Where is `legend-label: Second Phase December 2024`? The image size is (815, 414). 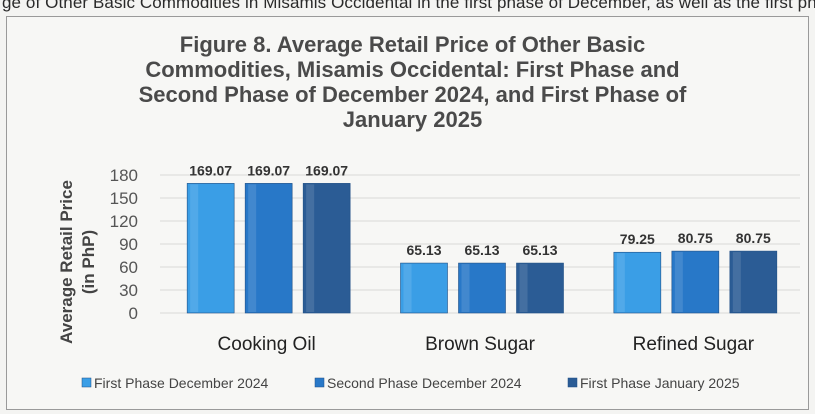 legend-label: Second Phase December 2024 is located at coordinates (424, 383).